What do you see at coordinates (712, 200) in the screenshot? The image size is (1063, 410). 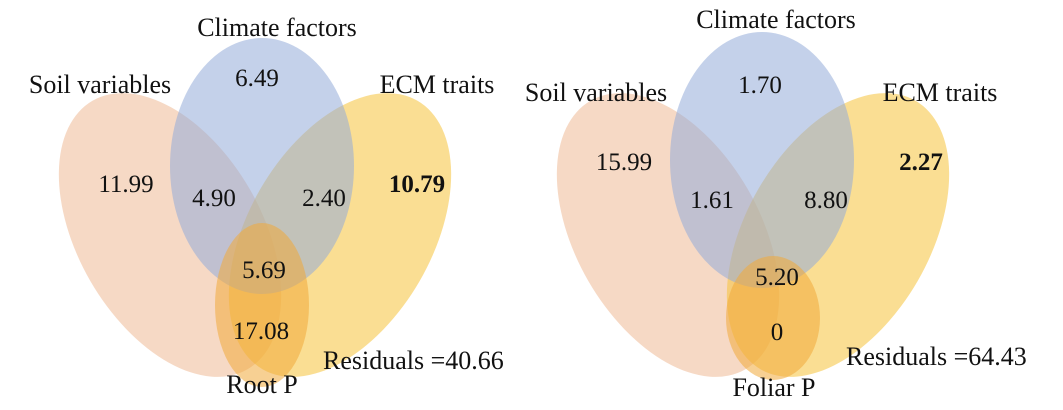 I see `soil-climate-value: 1.61` at bounding box center [712, 200].